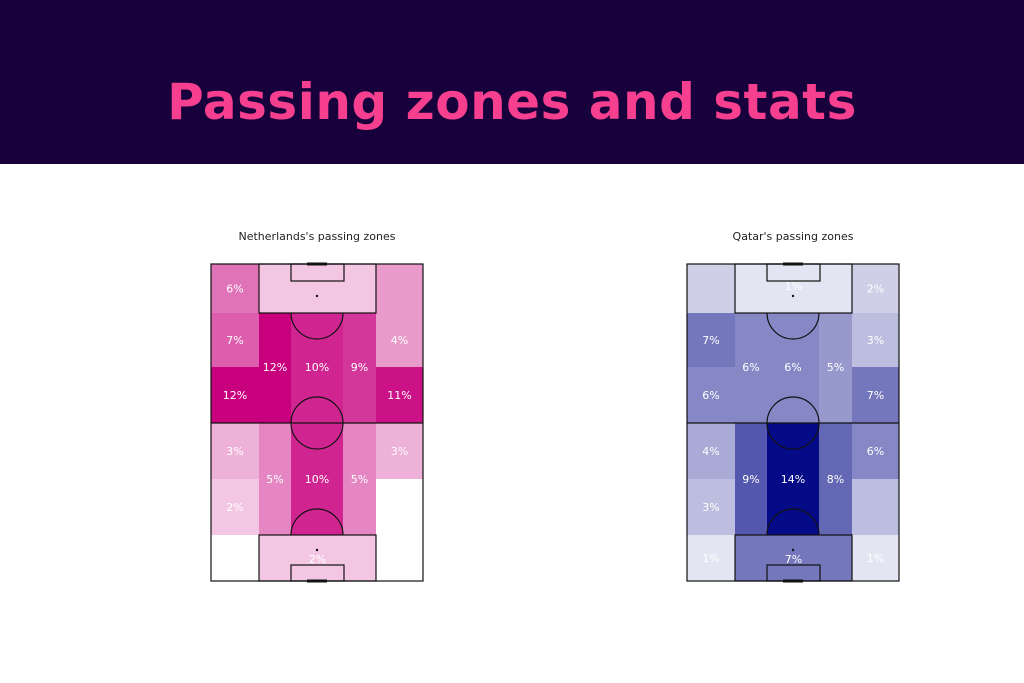 The width and height of the screenshot is (1024, 683). I want to click on zone-label: 11%, so click(399, 395).